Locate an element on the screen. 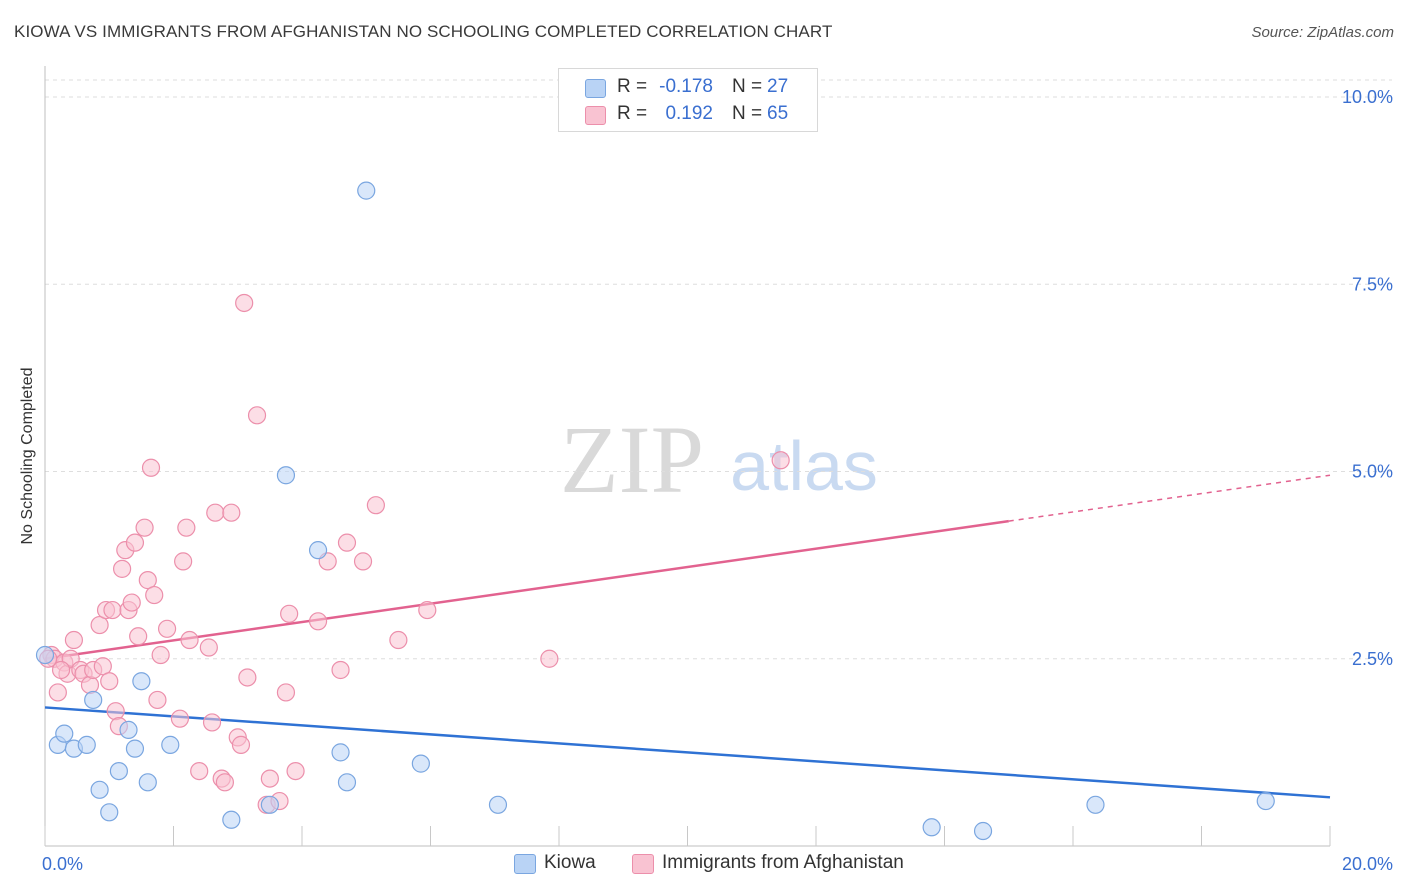 Image resolution: width=1406 pixels, height=892 pixels. trend-line-solid is located at coordinates (526, 589).